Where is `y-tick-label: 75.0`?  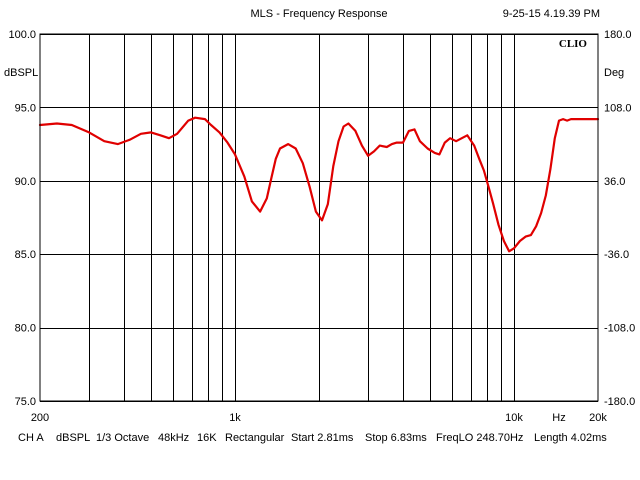 y-tick-label: 75.0 is located at coordinates (25, 402).